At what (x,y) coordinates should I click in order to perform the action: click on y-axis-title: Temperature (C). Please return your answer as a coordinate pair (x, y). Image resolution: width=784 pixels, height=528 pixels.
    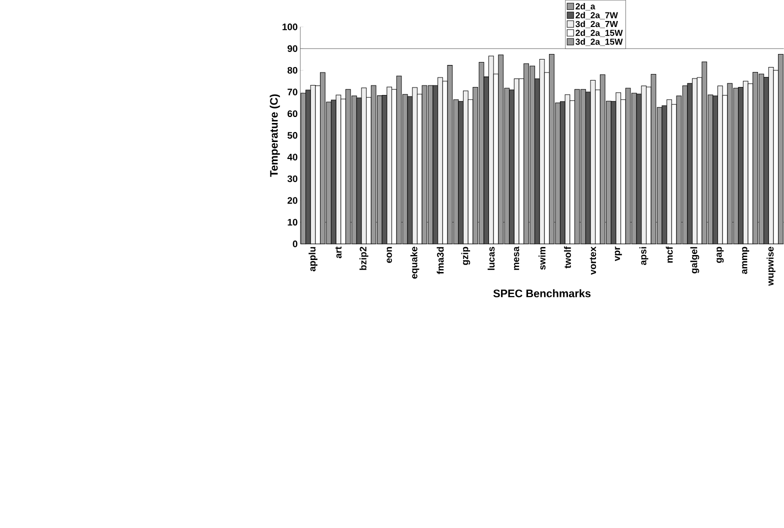
    Looking at the image, I should click on (275, 135).